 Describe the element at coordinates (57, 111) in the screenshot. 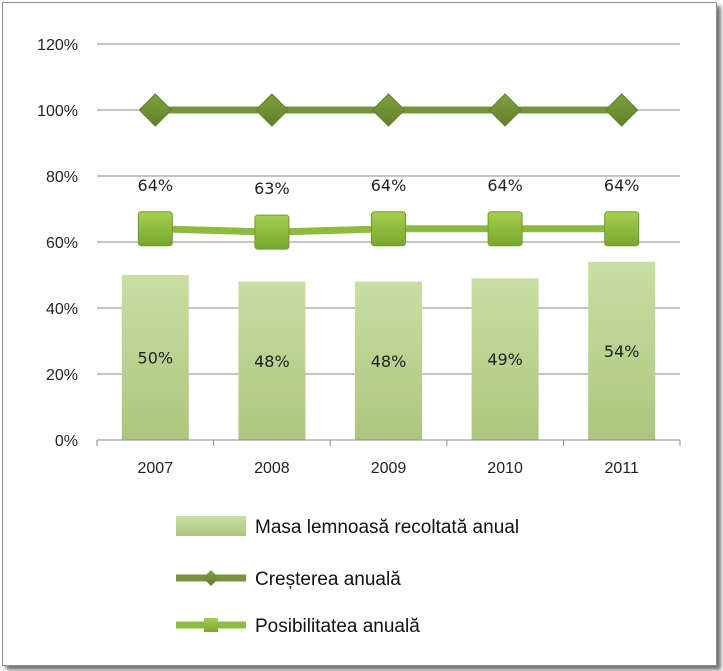

I see `y-tick-label: 100%` at that location.